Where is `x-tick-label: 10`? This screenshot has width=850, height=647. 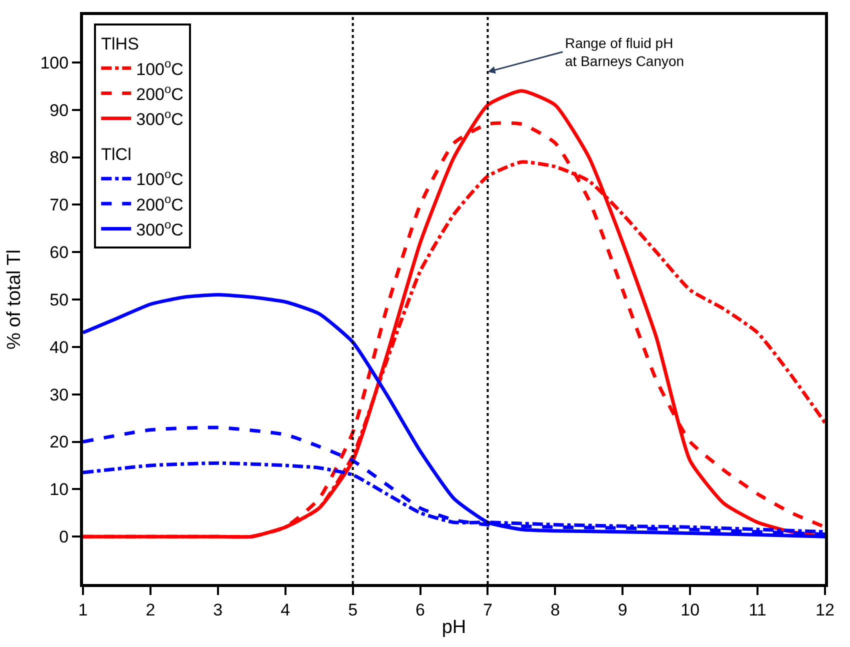
x-tick-label: 10 is located at coordinates (690, 610).